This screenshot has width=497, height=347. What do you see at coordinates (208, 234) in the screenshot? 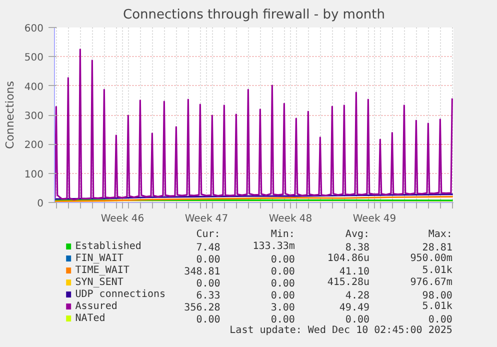
I see `text: Cur:` at bounding box center [208, 234].